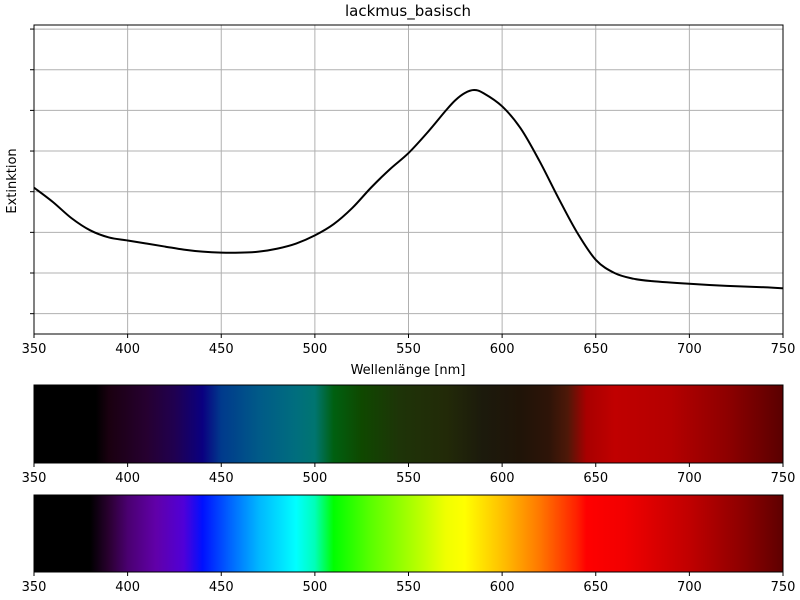 The height and width of the screenshot is (600, 800). I want to click on y-axis-label: Extinktion, so click(12, 180).